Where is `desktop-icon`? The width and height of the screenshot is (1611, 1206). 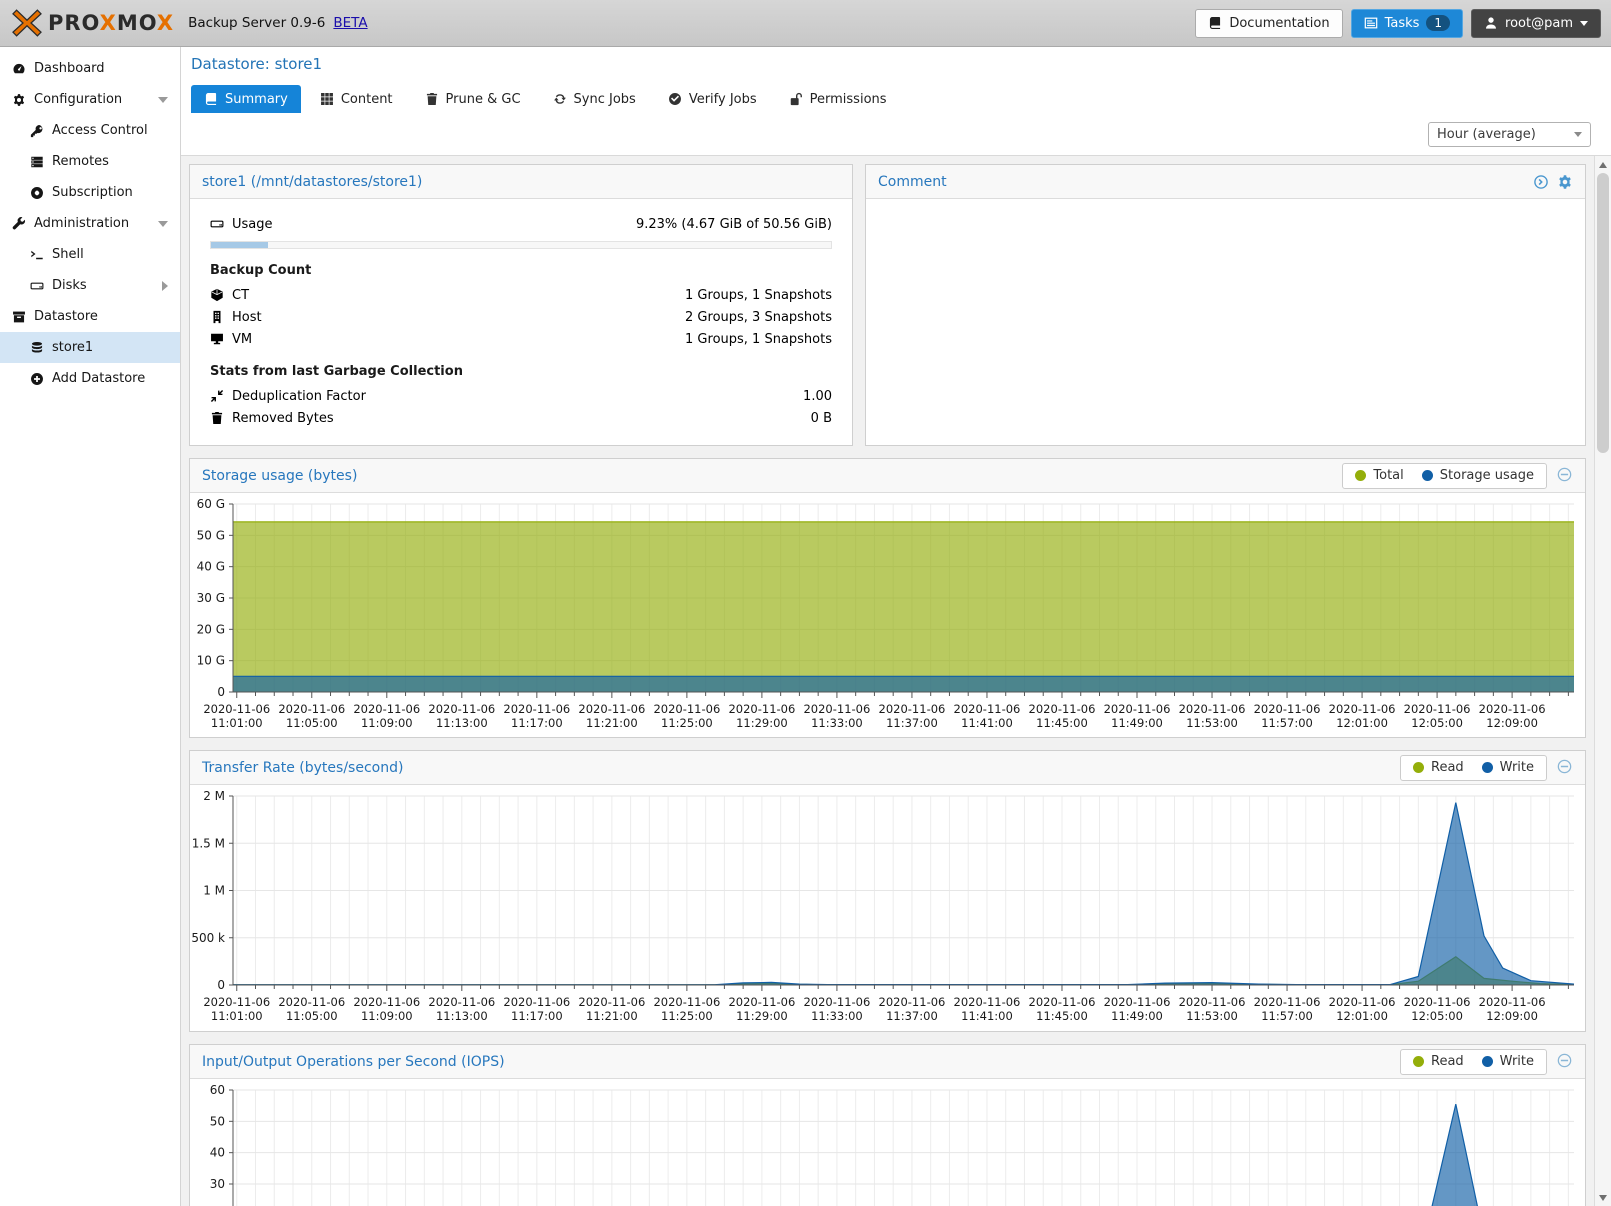
desktop-icon is located at coordinates (217, 339).